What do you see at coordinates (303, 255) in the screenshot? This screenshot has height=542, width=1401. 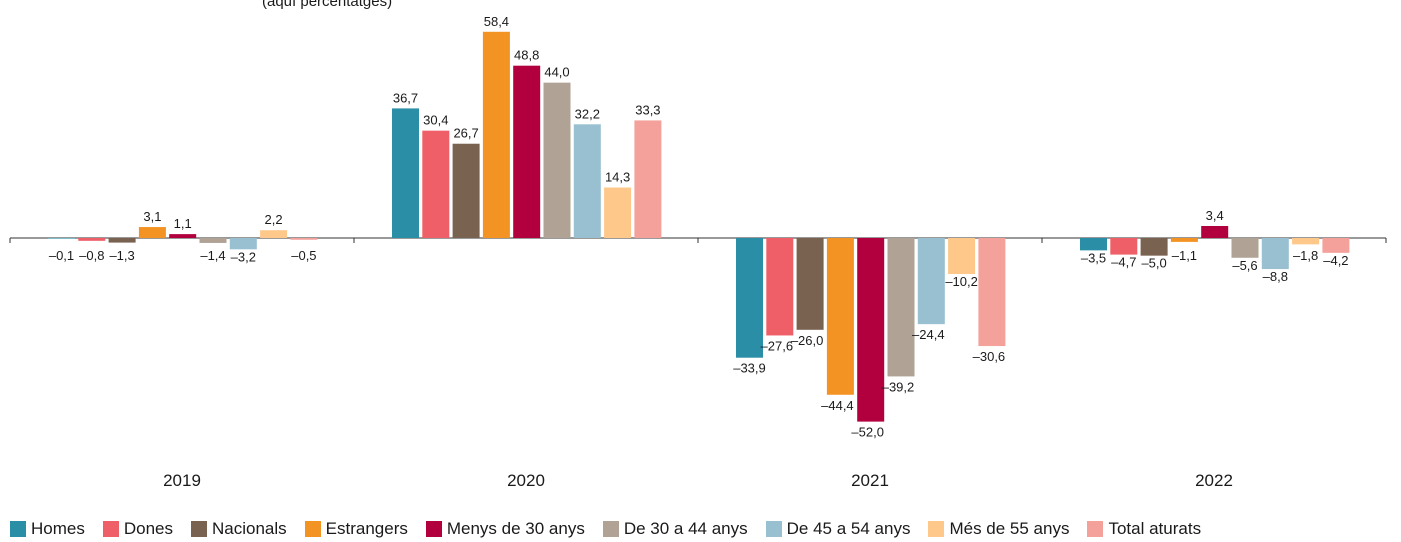 I see `data-label: –0,5` at bounding box center [303, 255].